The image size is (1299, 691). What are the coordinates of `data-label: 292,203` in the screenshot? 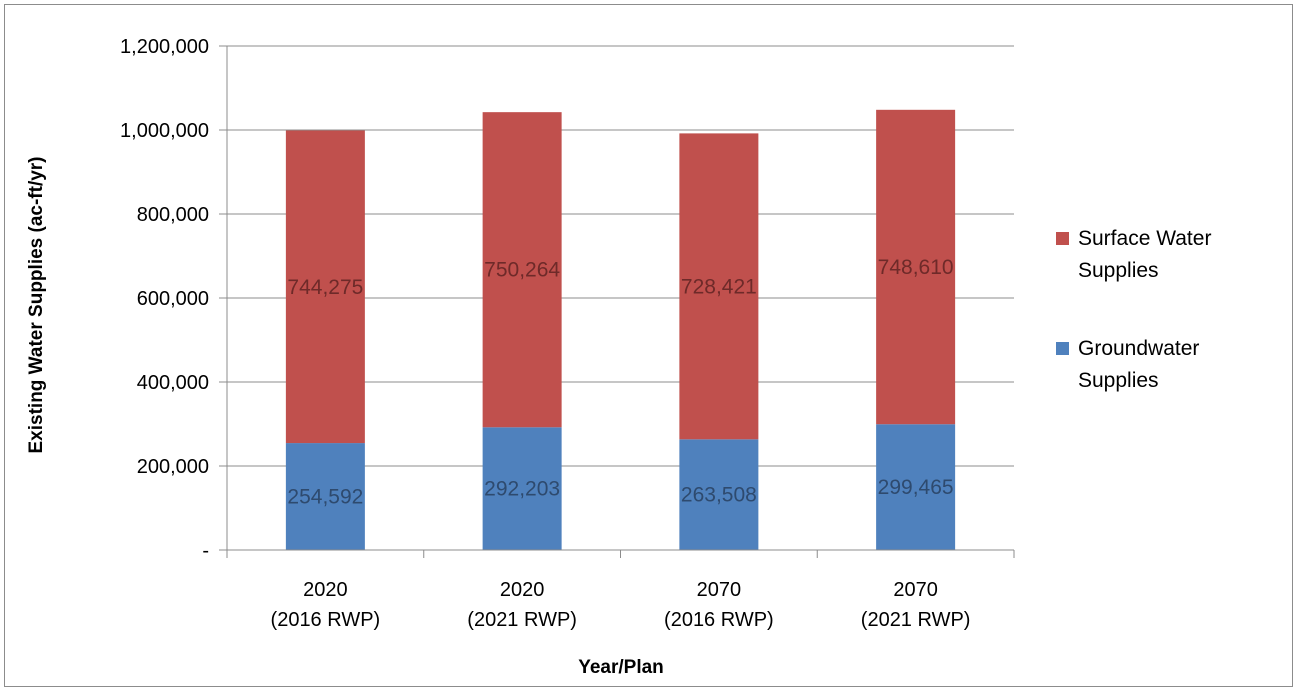 It's located at (522, 489).